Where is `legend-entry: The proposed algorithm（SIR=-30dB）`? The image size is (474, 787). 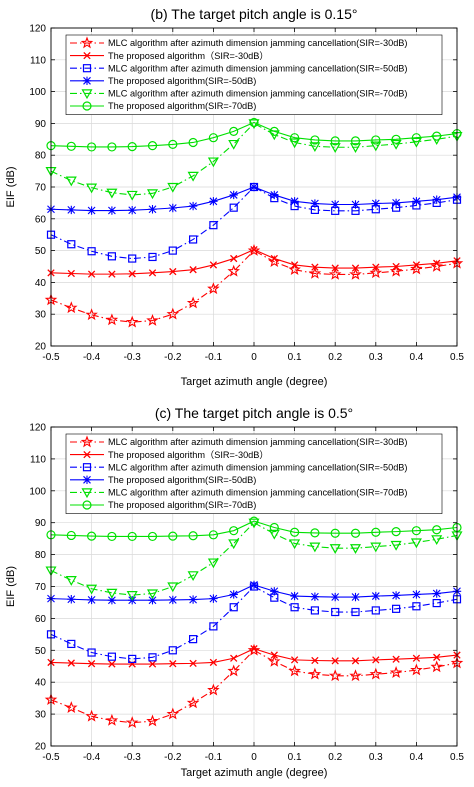 legend-entry: The proposed algorithm（SIR=-30dB） is located at coordinates (169, 455).